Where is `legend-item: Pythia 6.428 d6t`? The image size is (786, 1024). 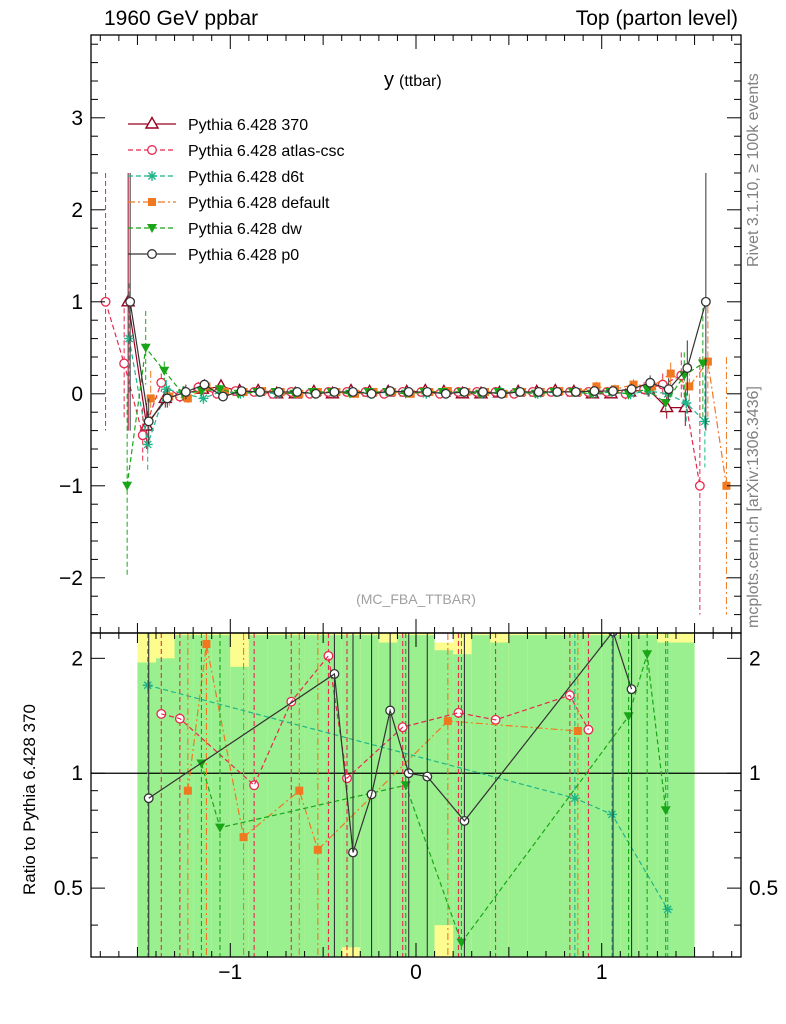
legend-item: Pythia 6.428 d6t is located at coordinates (216, 177).